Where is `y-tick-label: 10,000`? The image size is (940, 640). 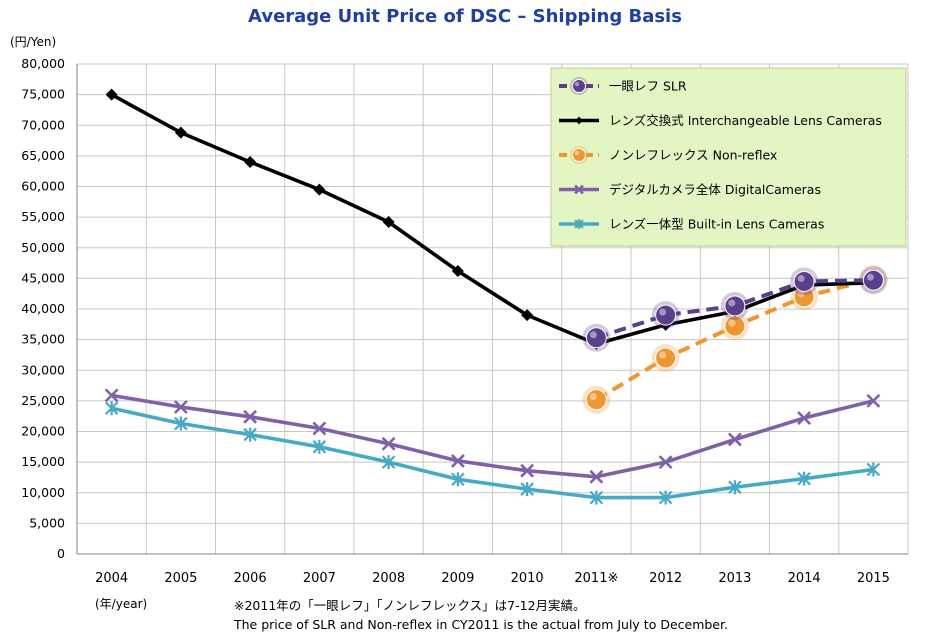 y-tick-label: 10,000 is located at coordinates (43, 492).